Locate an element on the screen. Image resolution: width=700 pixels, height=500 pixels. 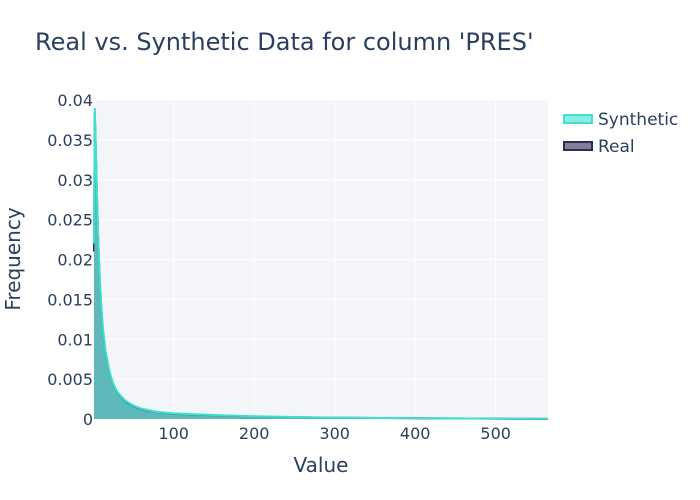
x-tick-label: 500 is located at coordinates (495, 433).